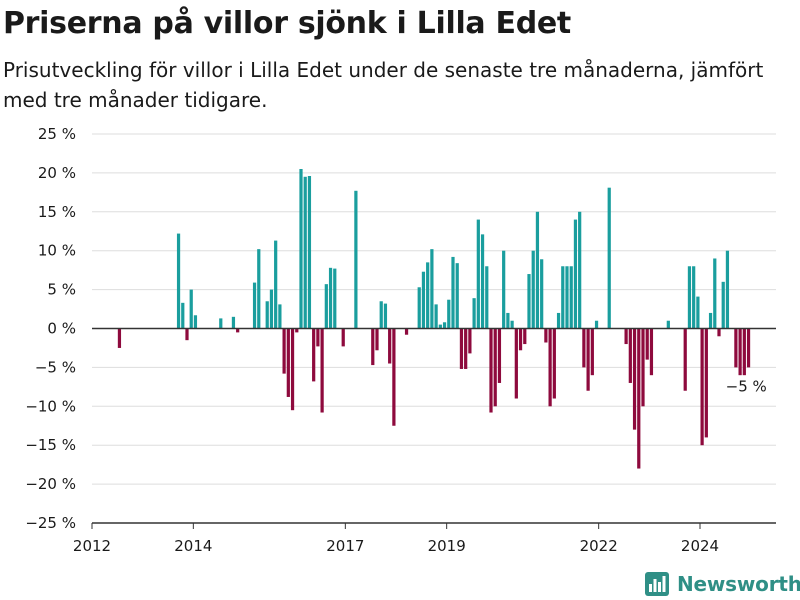  I want to click on y-tick-label: −10 %, so click(50, 406).